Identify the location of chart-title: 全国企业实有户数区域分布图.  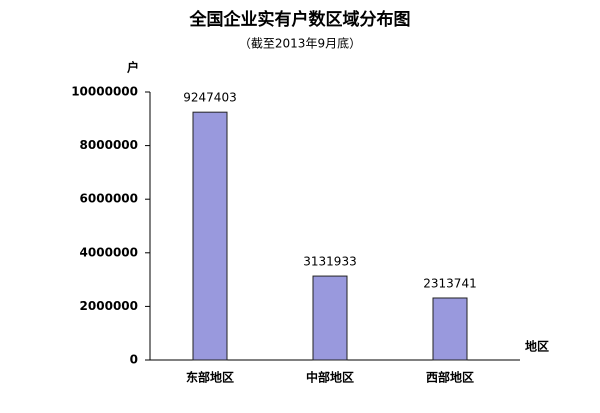
(300, 19).